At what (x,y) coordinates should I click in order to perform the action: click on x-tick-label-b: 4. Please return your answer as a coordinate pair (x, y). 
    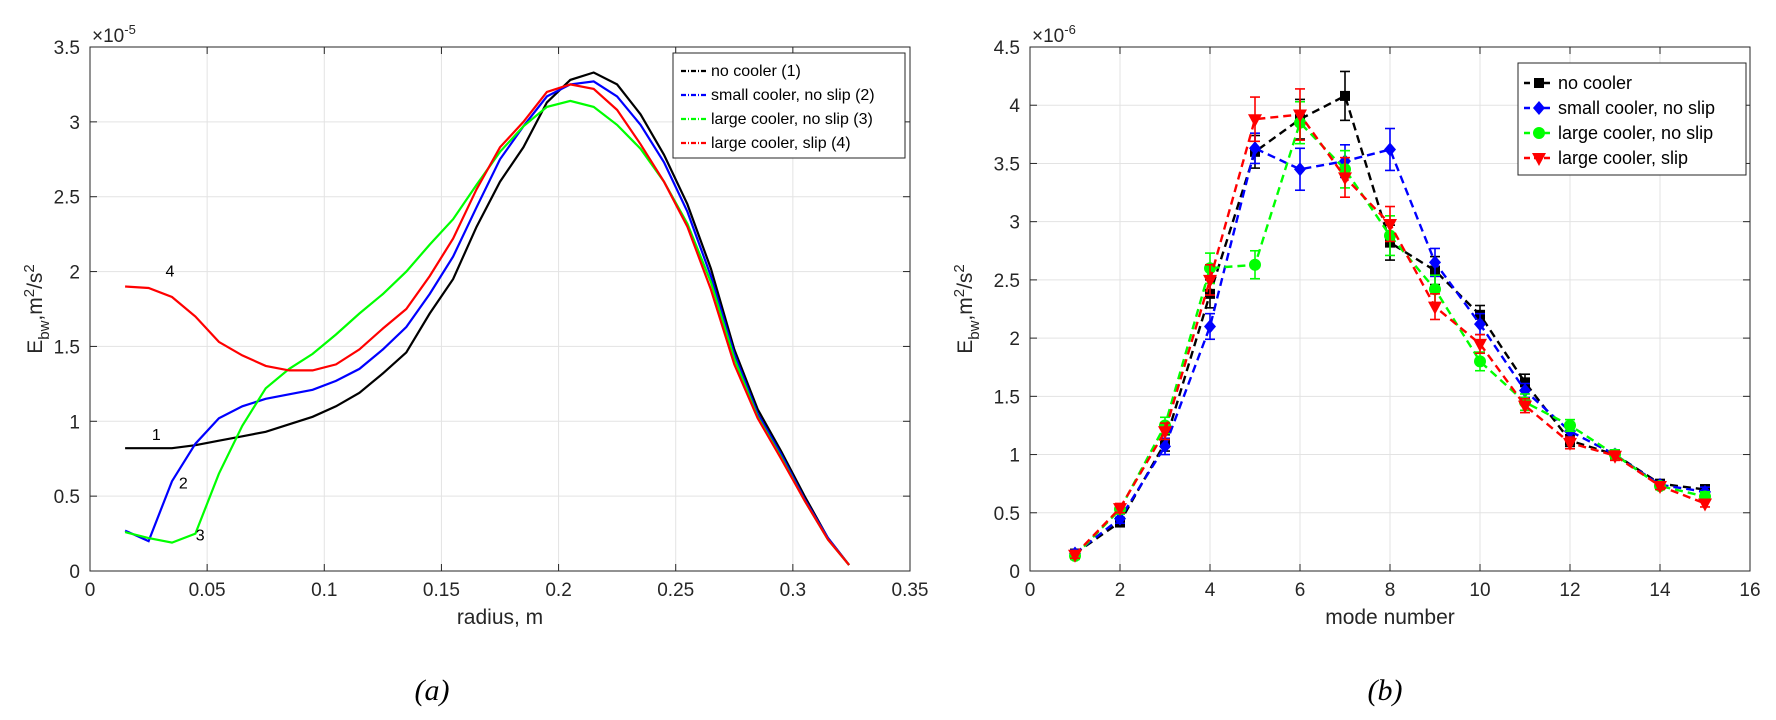
    Looking at the image, I should click on (1210, 590).